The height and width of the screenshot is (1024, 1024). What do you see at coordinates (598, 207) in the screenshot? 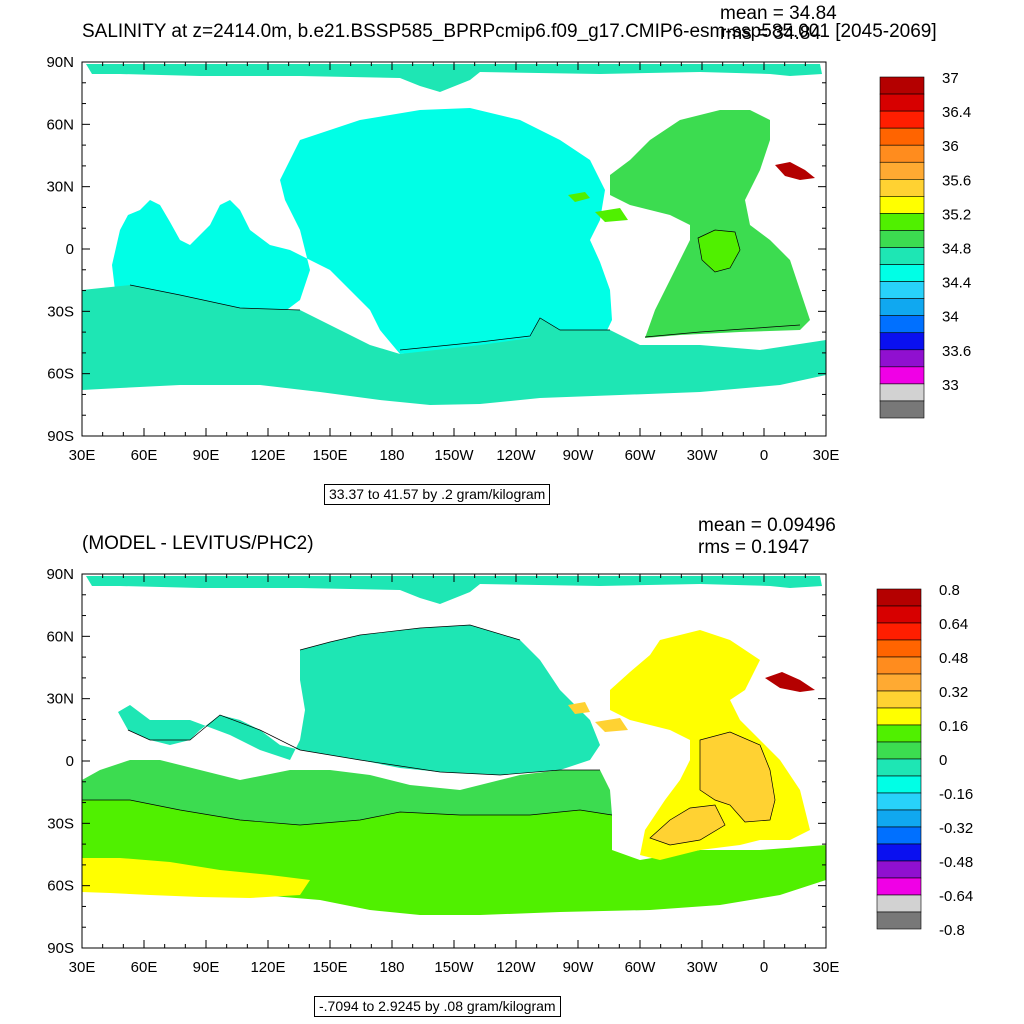
I see `p1-caribbean` at bounding box center [598, 207].